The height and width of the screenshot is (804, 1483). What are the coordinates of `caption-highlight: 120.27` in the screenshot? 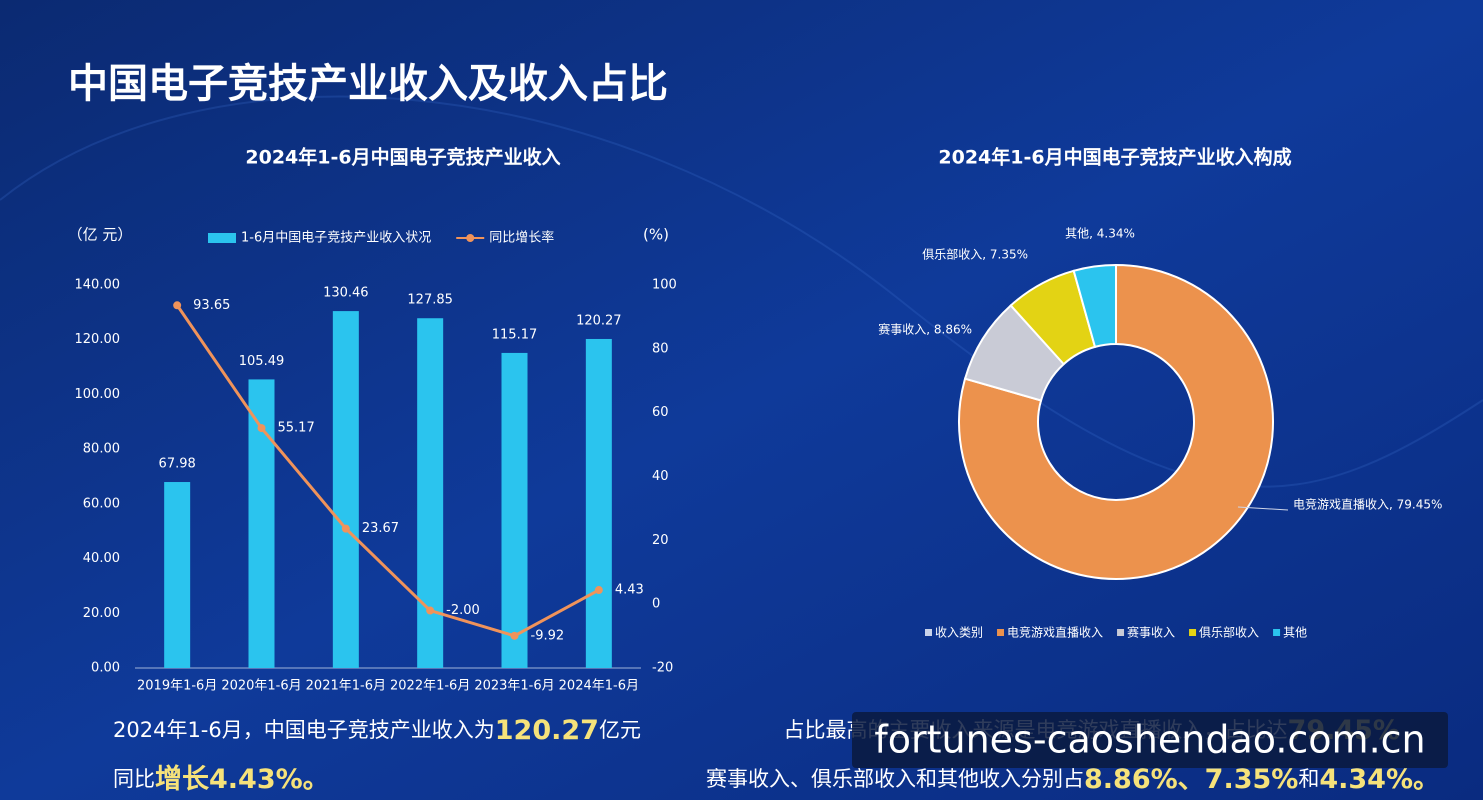 It's located at (547, 730).